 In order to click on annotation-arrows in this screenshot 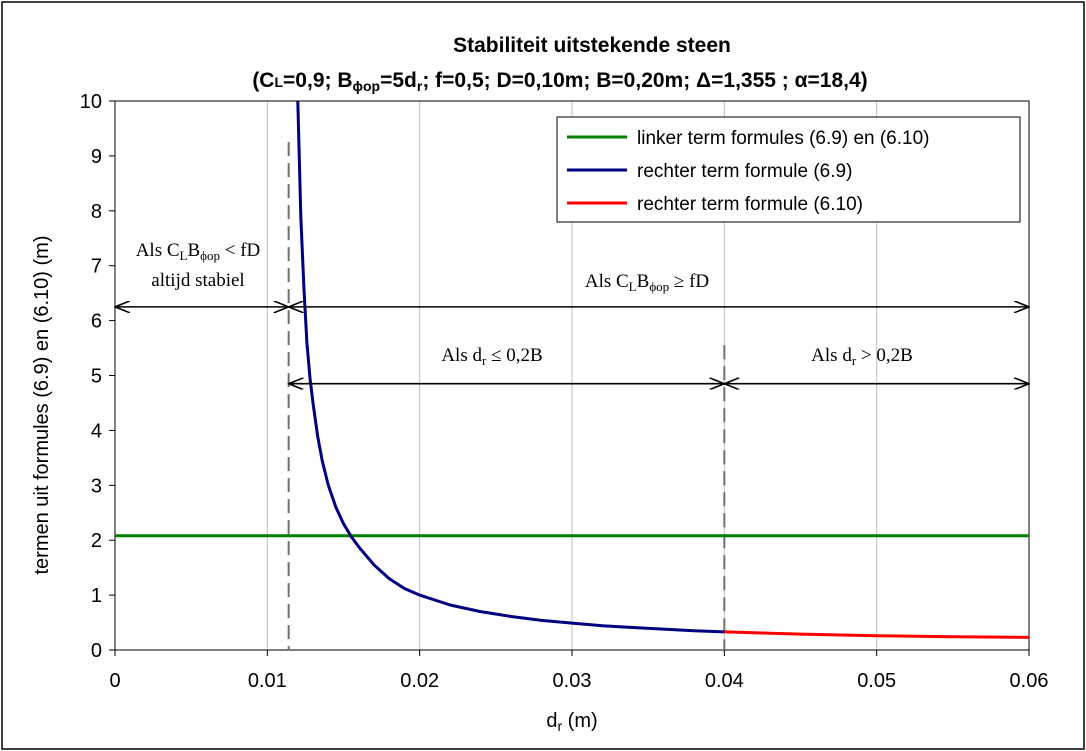, I will do `click(572, 345)`.